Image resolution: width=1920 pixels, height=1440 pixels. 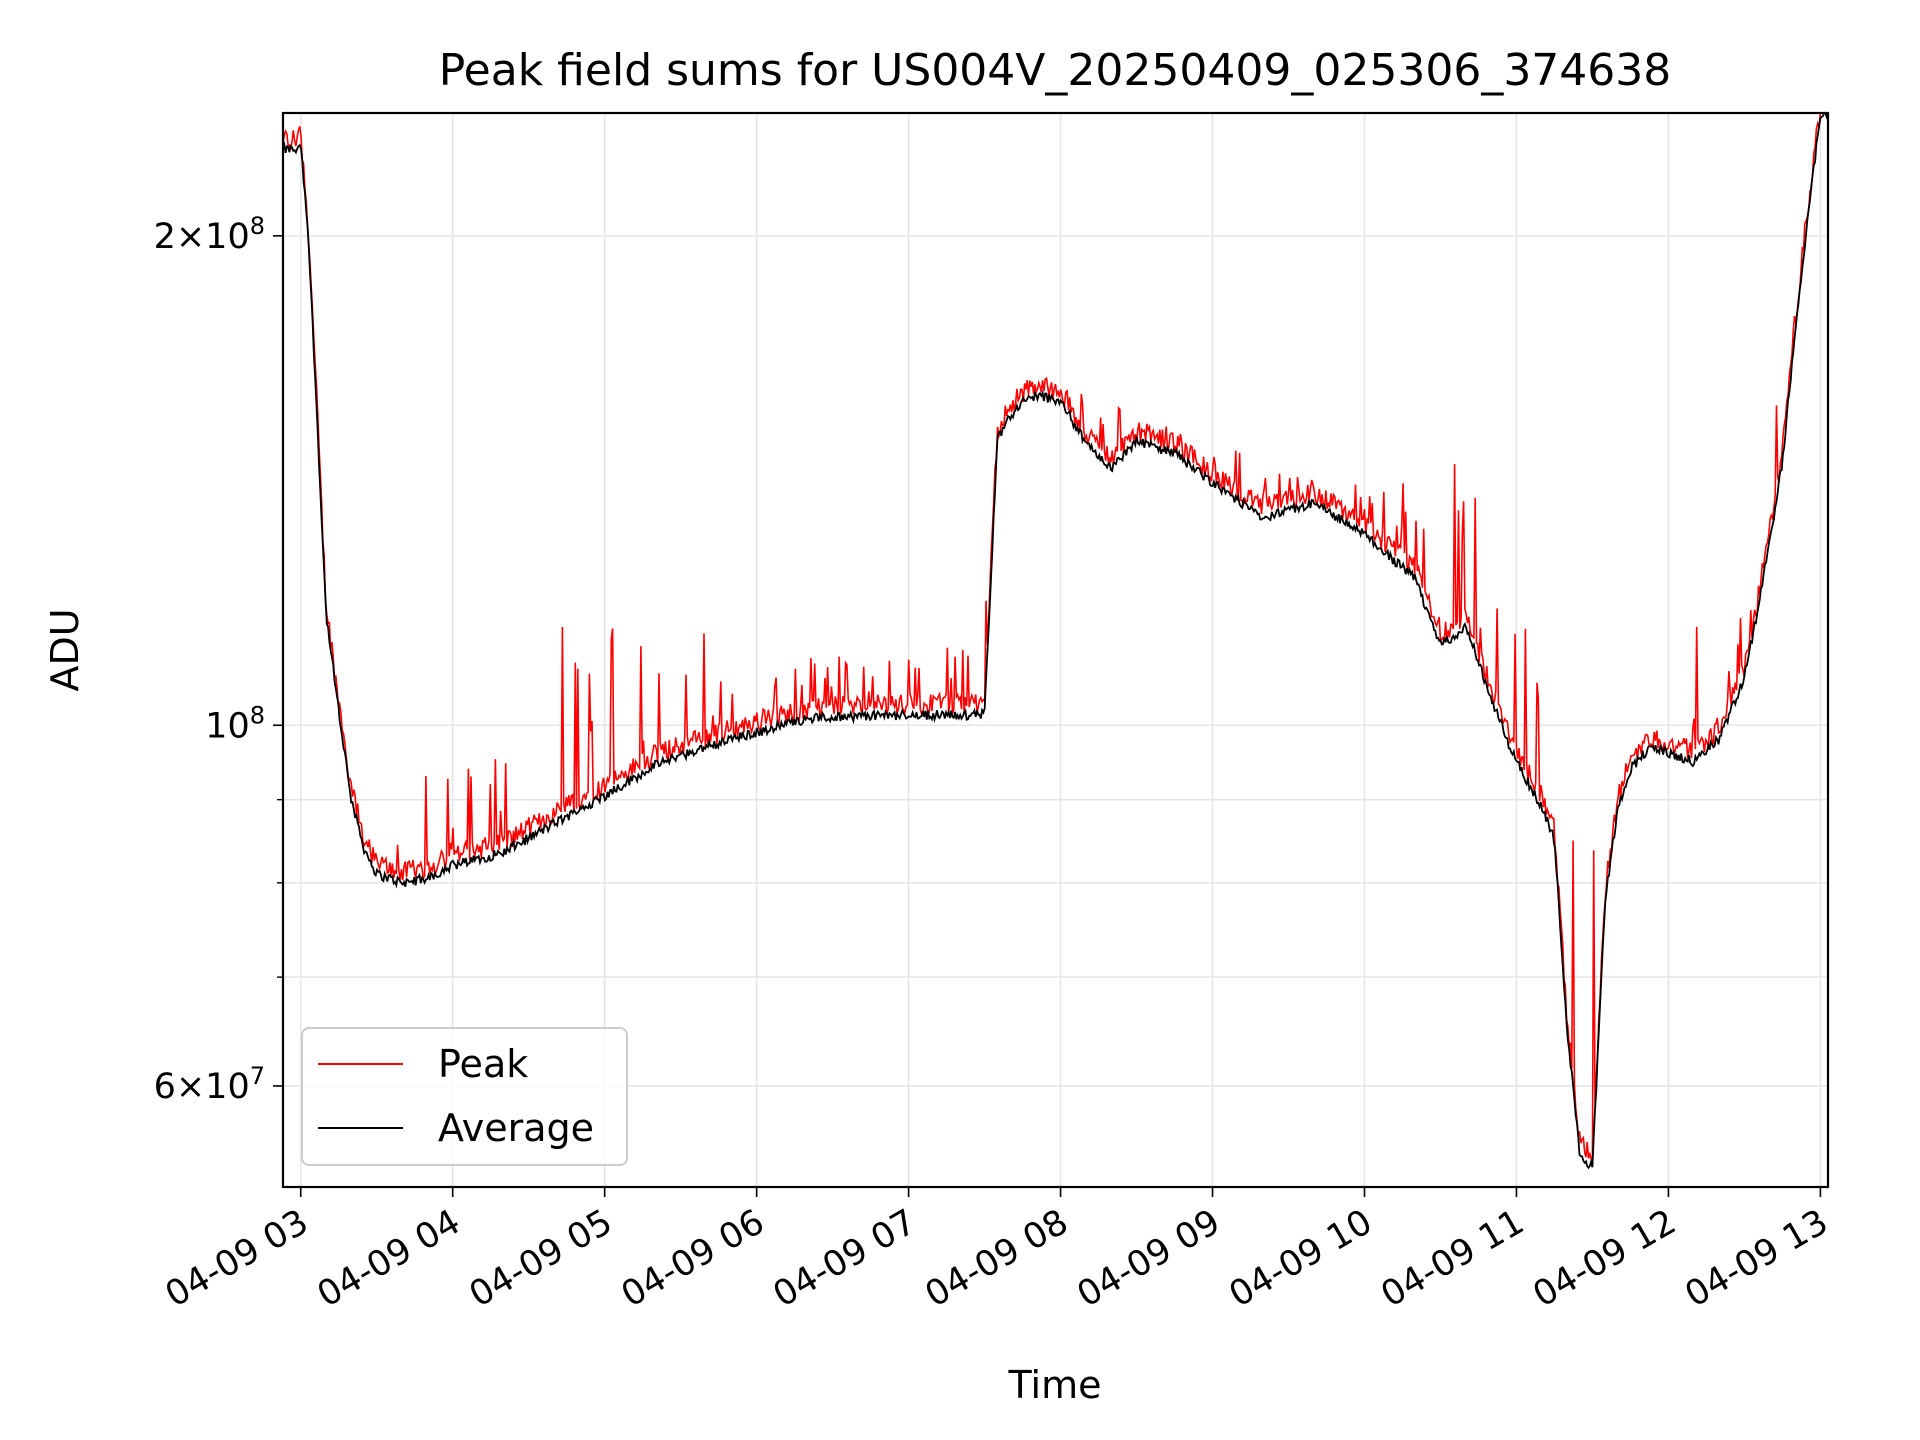 I want to click on y-tick-label: 6×10⁷, so click(x=209, y=1084).